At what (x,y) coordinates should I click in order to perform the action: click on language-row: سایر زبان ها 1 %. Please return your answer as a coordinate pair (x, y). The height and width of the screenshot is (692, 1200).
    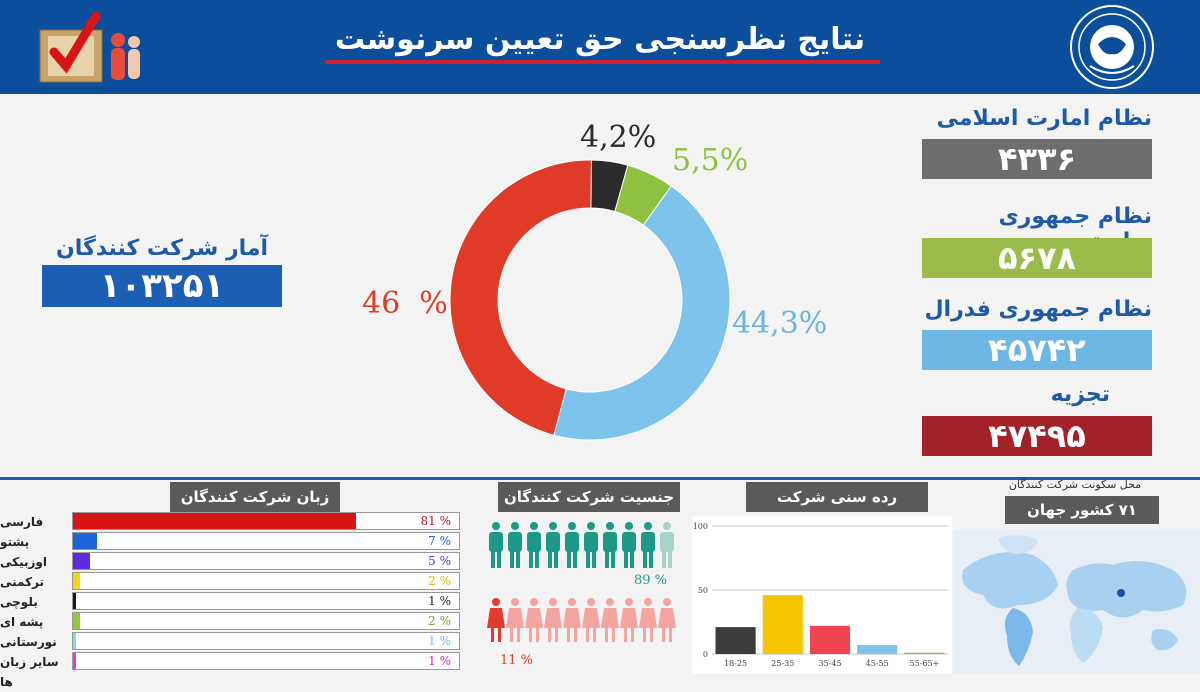
    Looking at the image, I should click on (230, 670).